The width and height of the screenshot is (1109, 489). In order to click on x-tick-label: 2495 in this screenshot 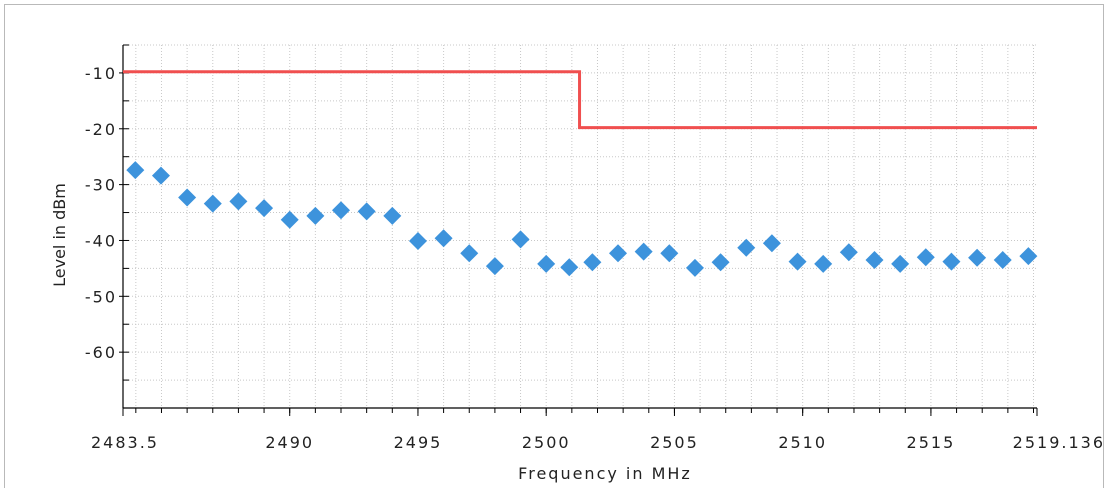, I will do `click(418, 442)`.